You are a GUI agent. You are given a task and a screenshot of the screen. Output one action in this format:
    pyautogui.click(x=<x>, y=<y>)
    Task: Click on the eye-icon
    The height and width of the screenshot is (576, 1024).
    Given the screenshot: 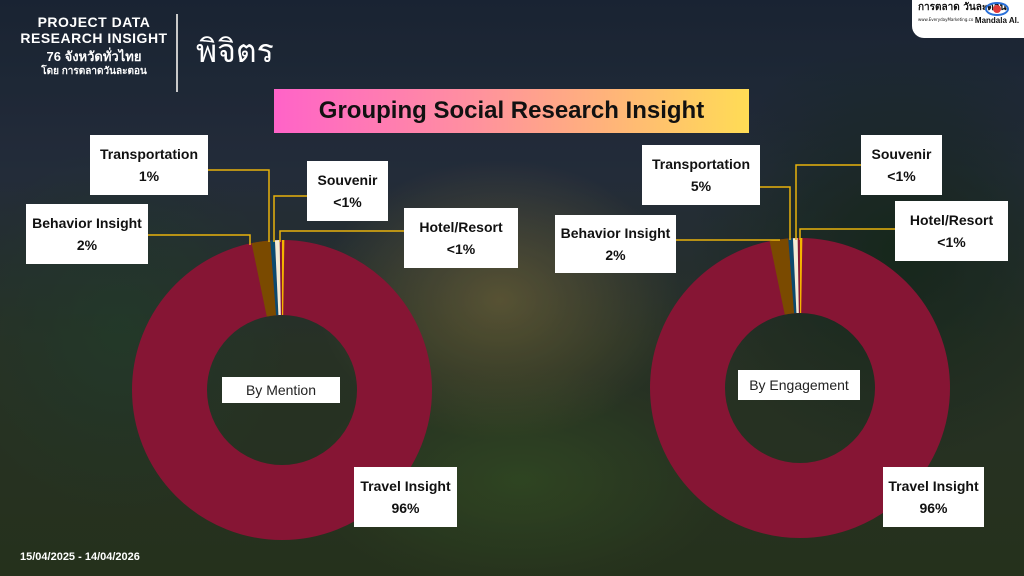 What is the action you would take?
    pyautogui.click(x=997, y=9)
    